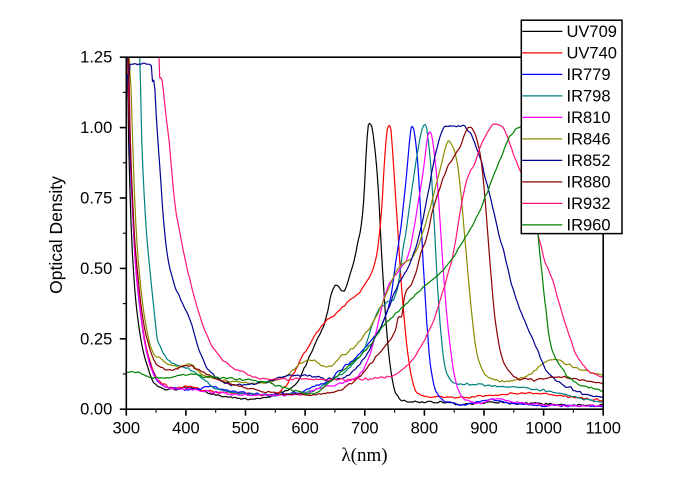  What do you see at coordinates (589, 75) in the screenshot?
I see `svg-text: IR779` at bounding box center [589, 75].